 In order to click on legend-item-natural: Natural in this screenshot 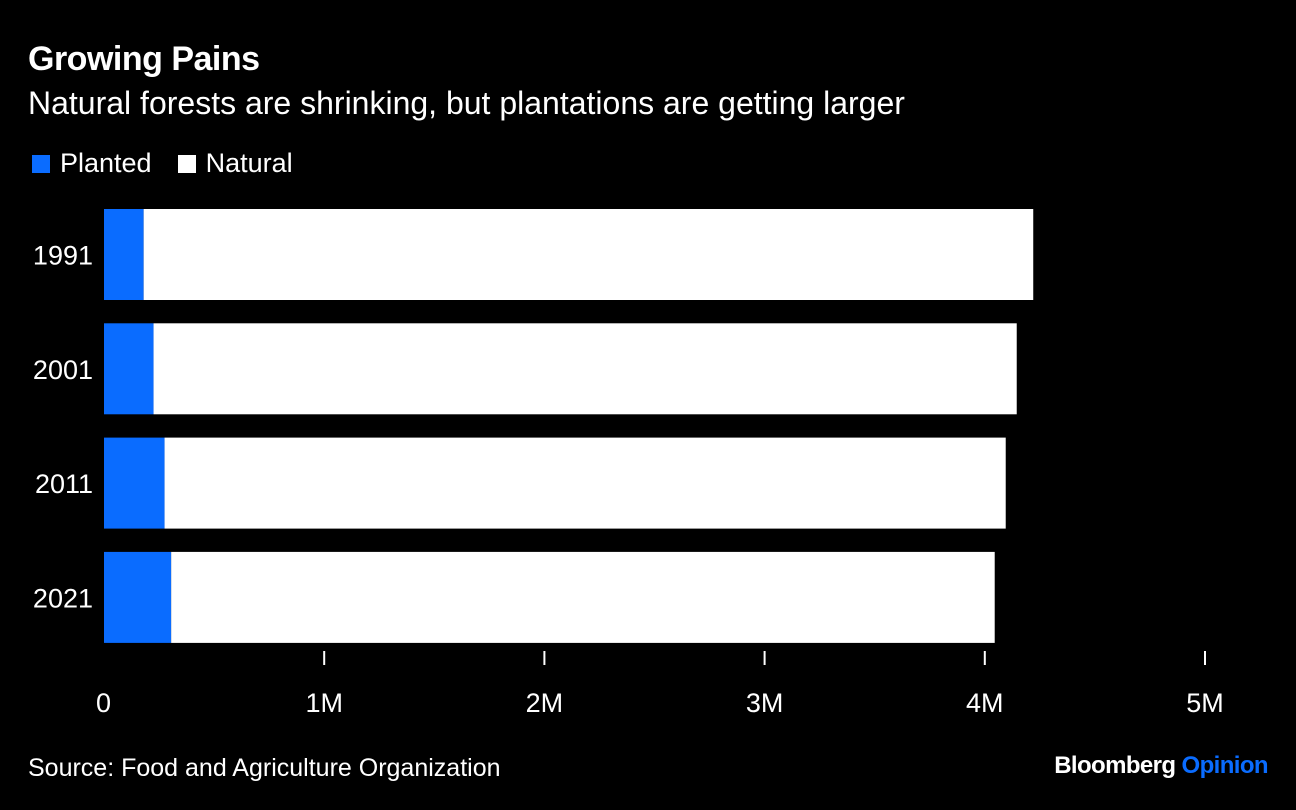, I will do `click(235, 163)`.